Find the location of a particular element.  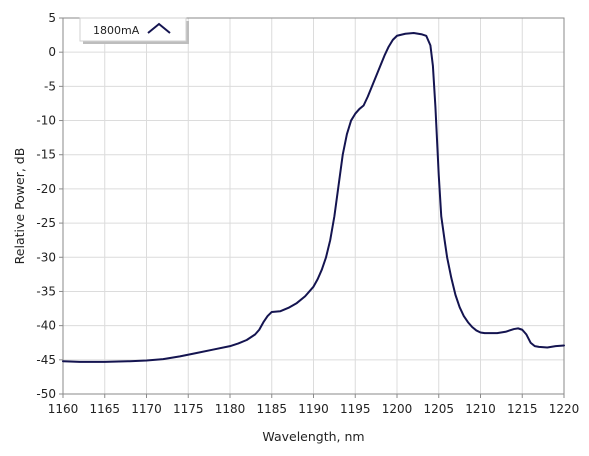

y-tick-label: -40 is located at coordinates (46, 326).